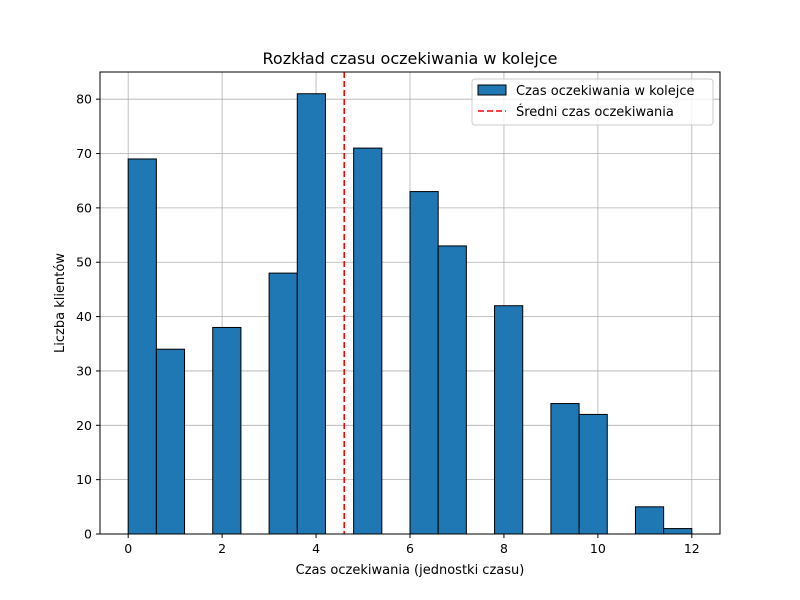 The height and width of the screenshot is (600, 800). What do you see at coordinates (692, 548) in the screenshot?
I see `x-tick-label: 12` at bounding box center [692, 548].